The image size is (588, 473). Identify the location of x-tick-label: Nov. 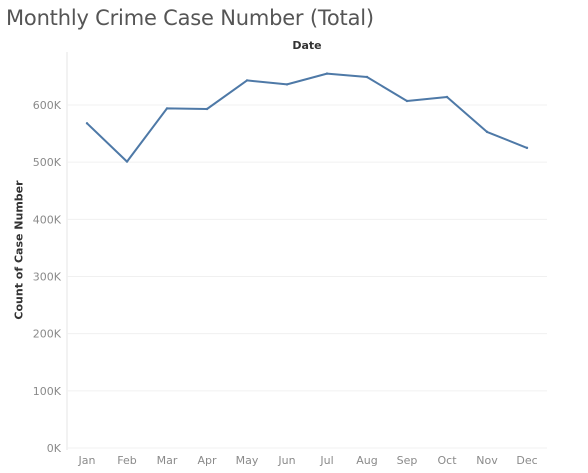
(487, 460).